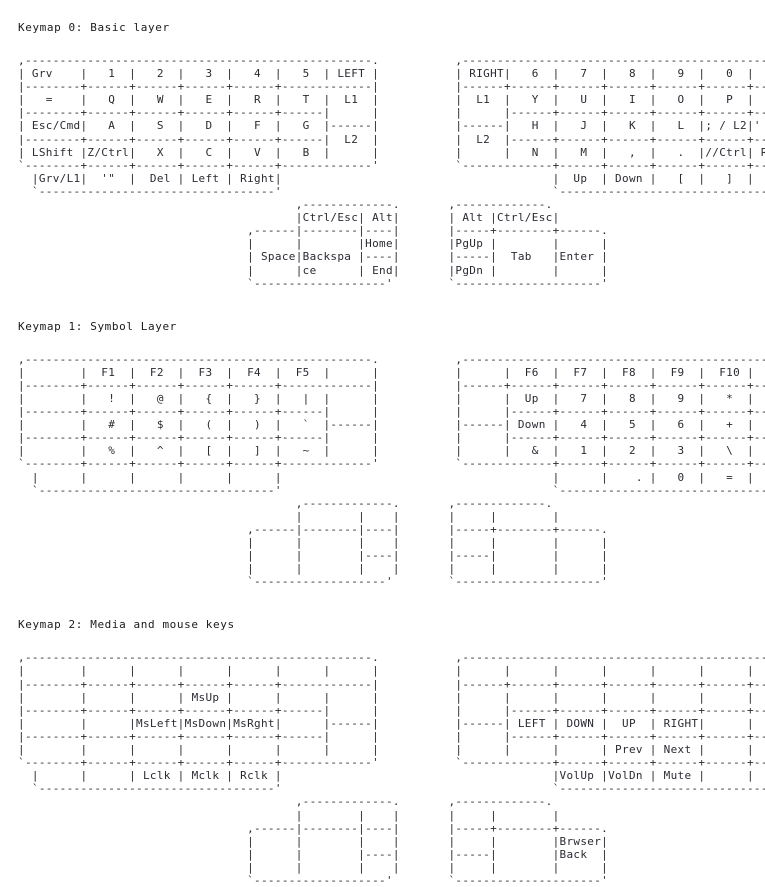 The image size is (765, 887). I want to click on keymap-2-title-gap, so click(382, 635).